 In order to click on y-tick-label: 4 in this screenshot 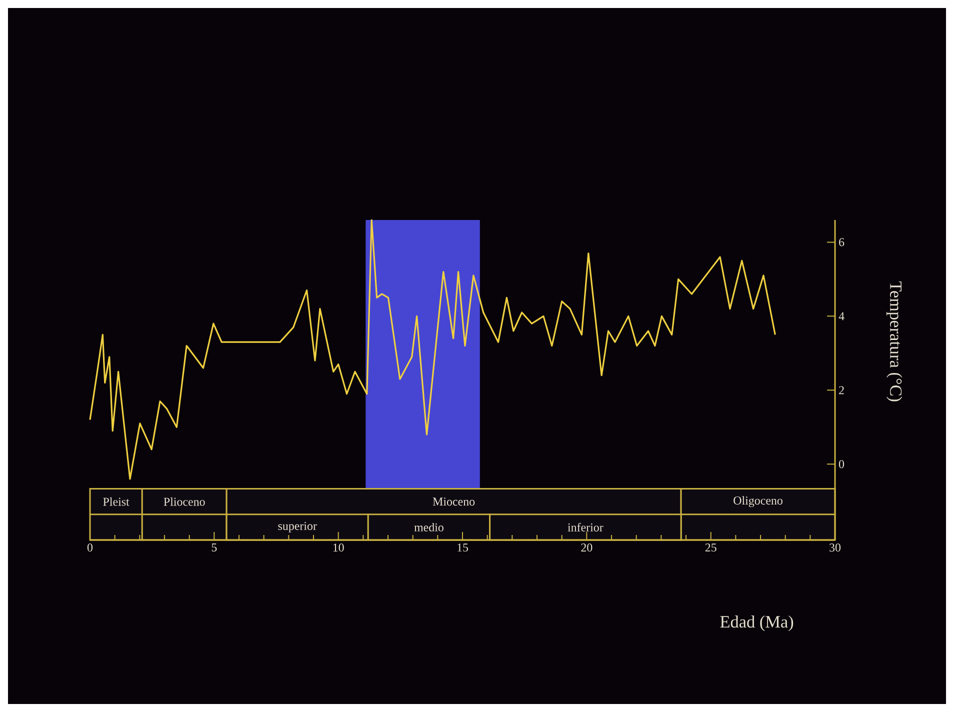, I will do `click(841, 316)`.